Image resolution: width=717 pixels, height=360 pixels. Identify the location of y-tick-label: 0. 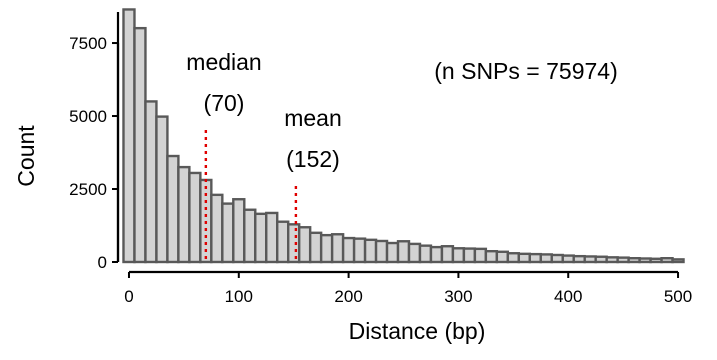
(102, 262).